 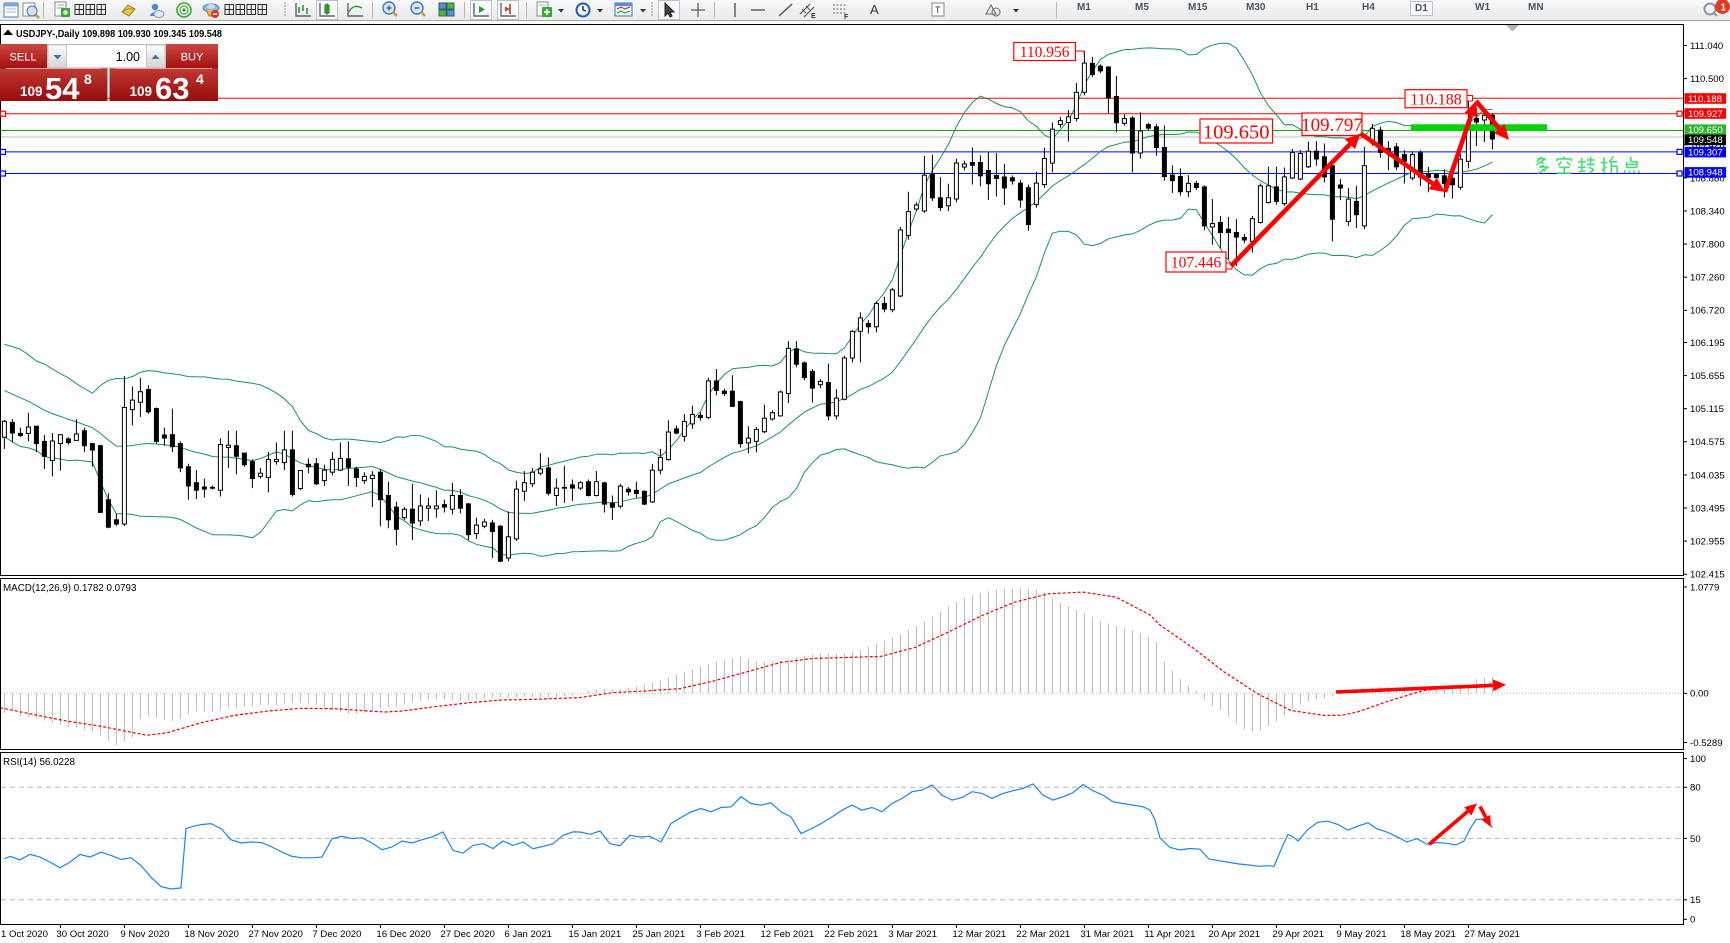 I want to click on svg-text: 18 Nov 2020, so click(x=211, y=934).